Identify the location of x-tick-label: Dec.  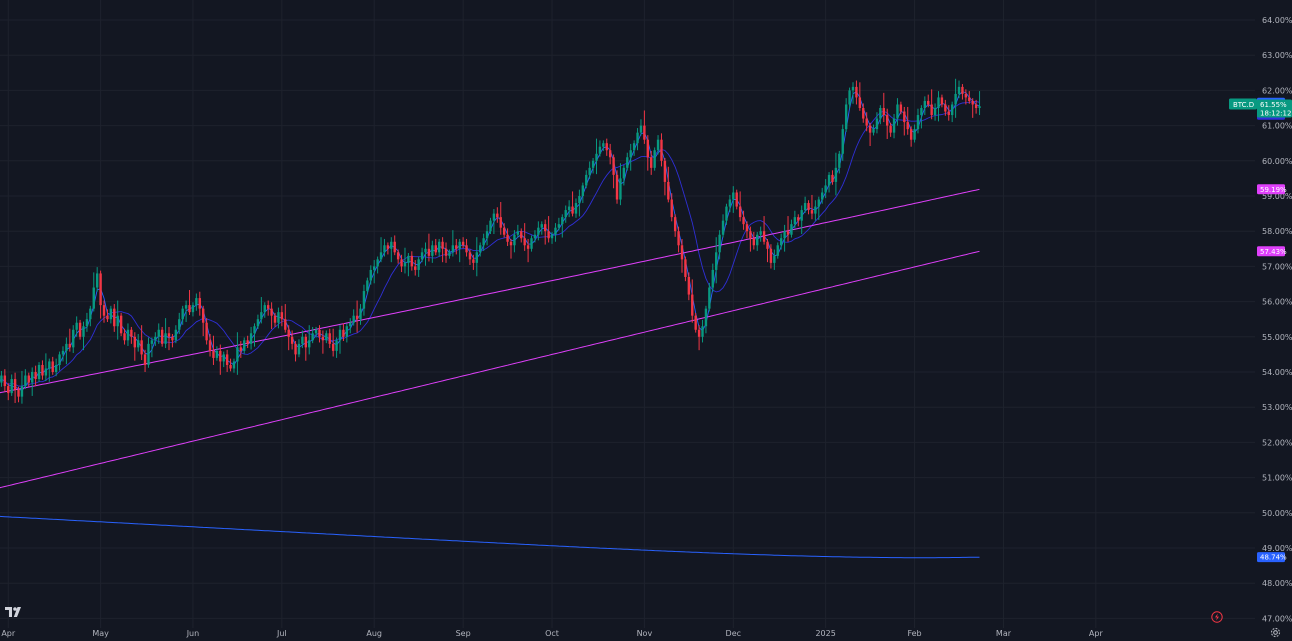
(733, 633).